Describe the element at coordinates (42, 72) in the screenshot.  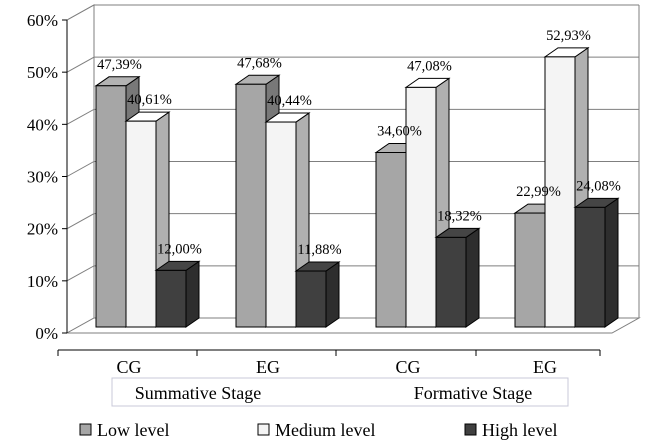
I see `y-tick-label: 50%` at that location.